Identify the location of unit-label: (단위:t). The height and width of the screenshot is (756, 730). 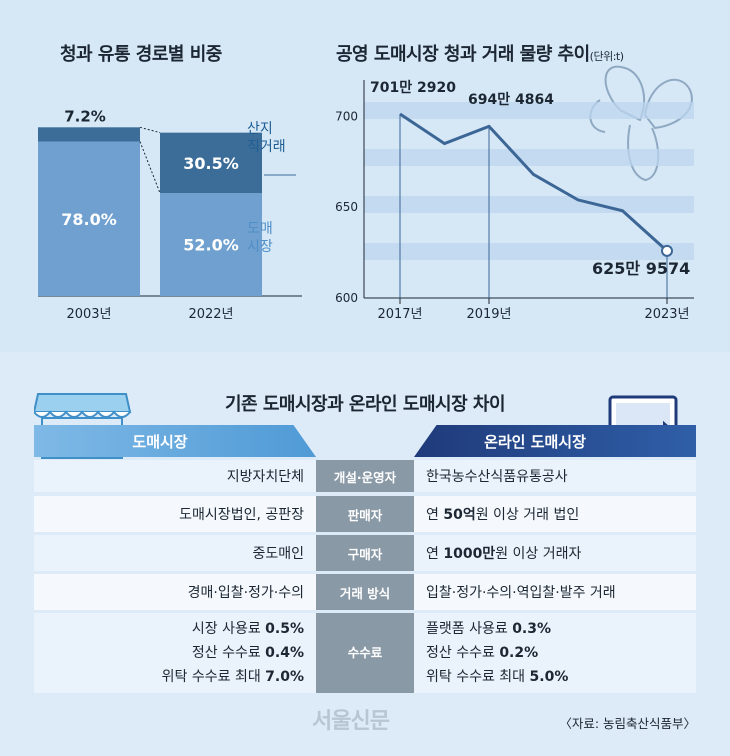
(606, 56).